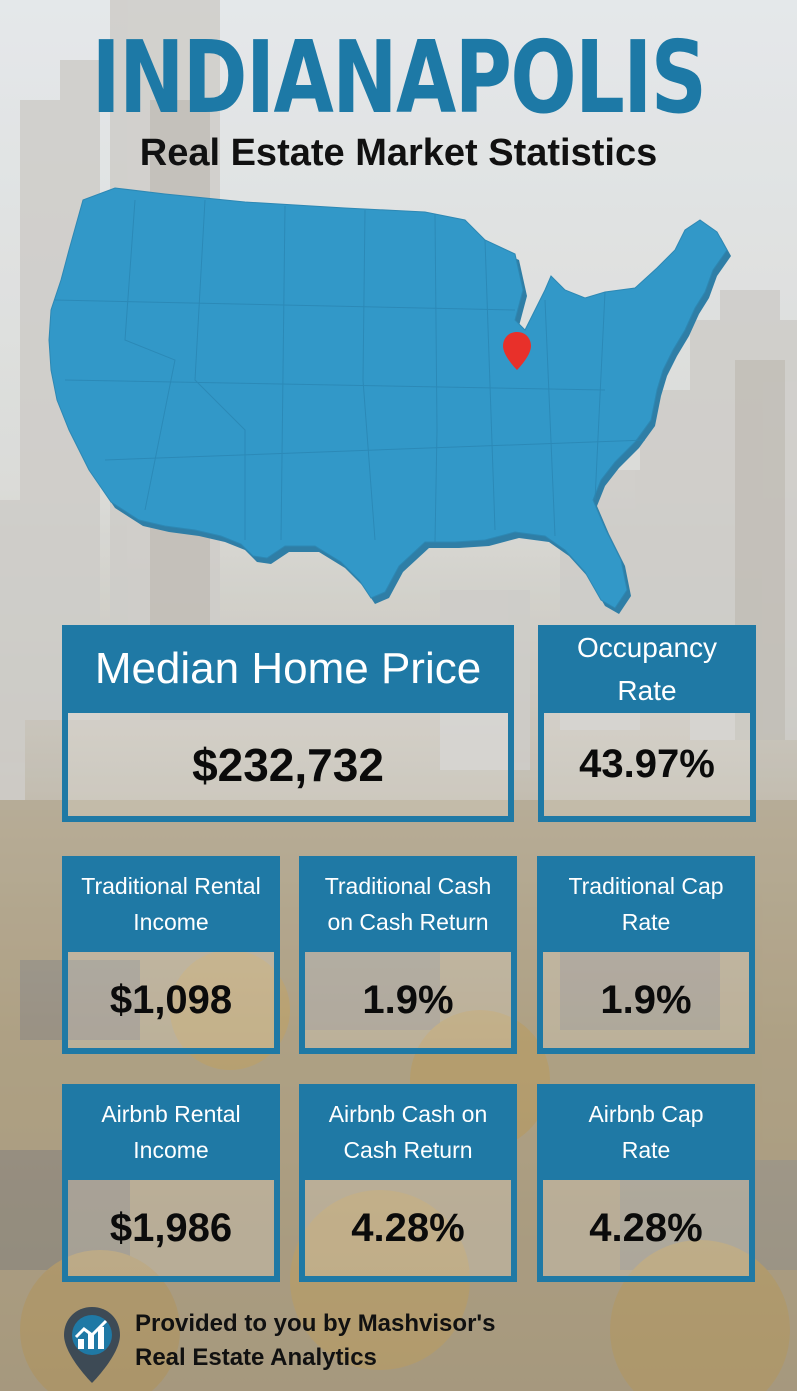 The image size is (797, 1391). Describe the element at coordinates (171, 1183) in the screenshot. I see `airbnb-rental-income-card: Airbnb Rental Income $1,986` at that location.